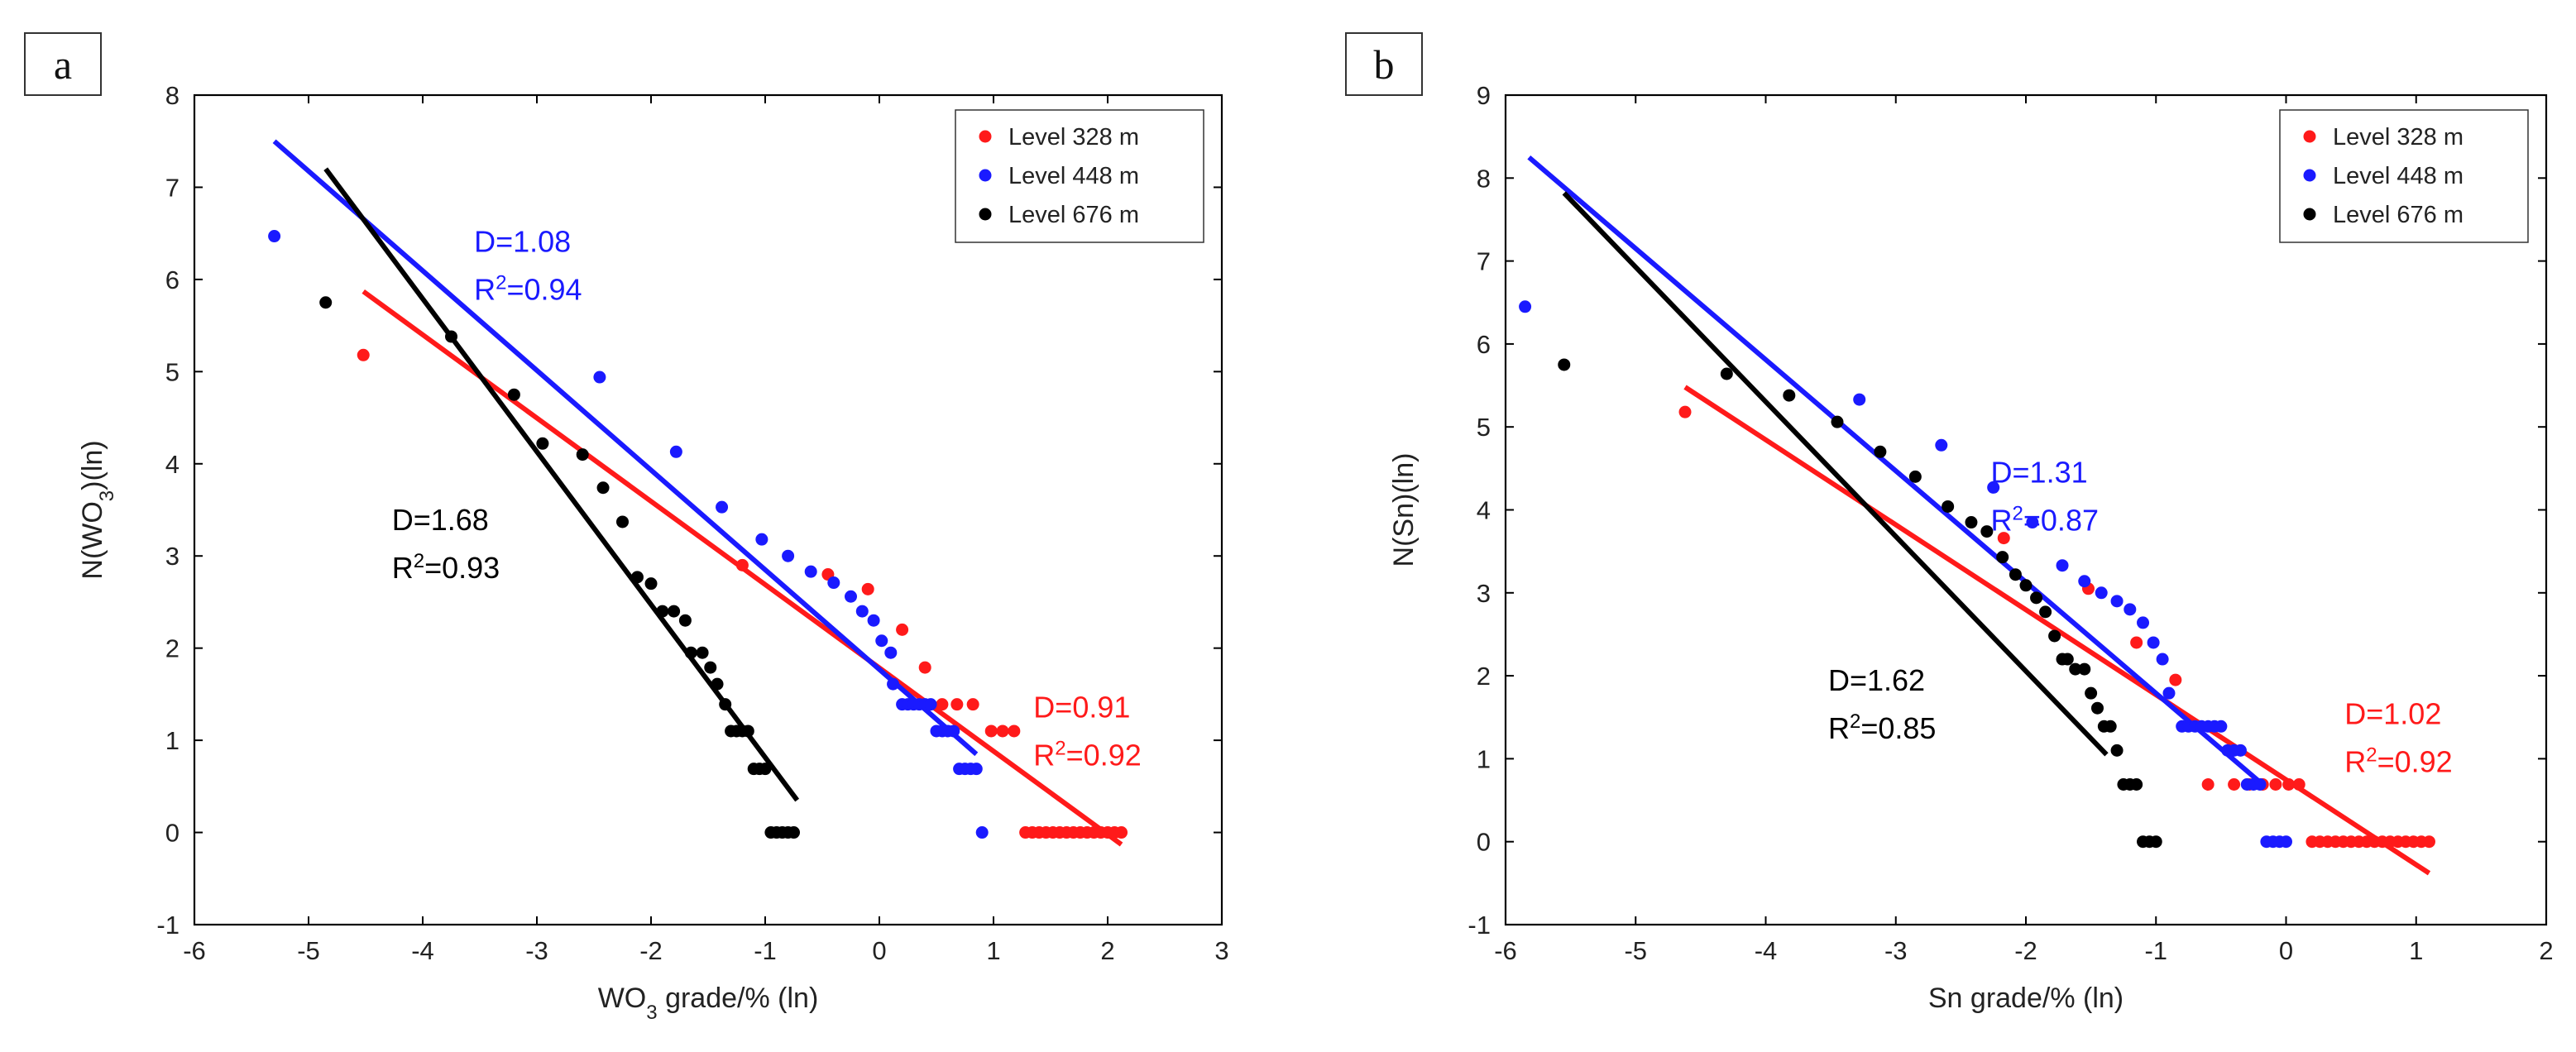  Describe the element at coordinates (1082, 707) in the screenshot. I see `annotation-d: D=0.91` at that location.